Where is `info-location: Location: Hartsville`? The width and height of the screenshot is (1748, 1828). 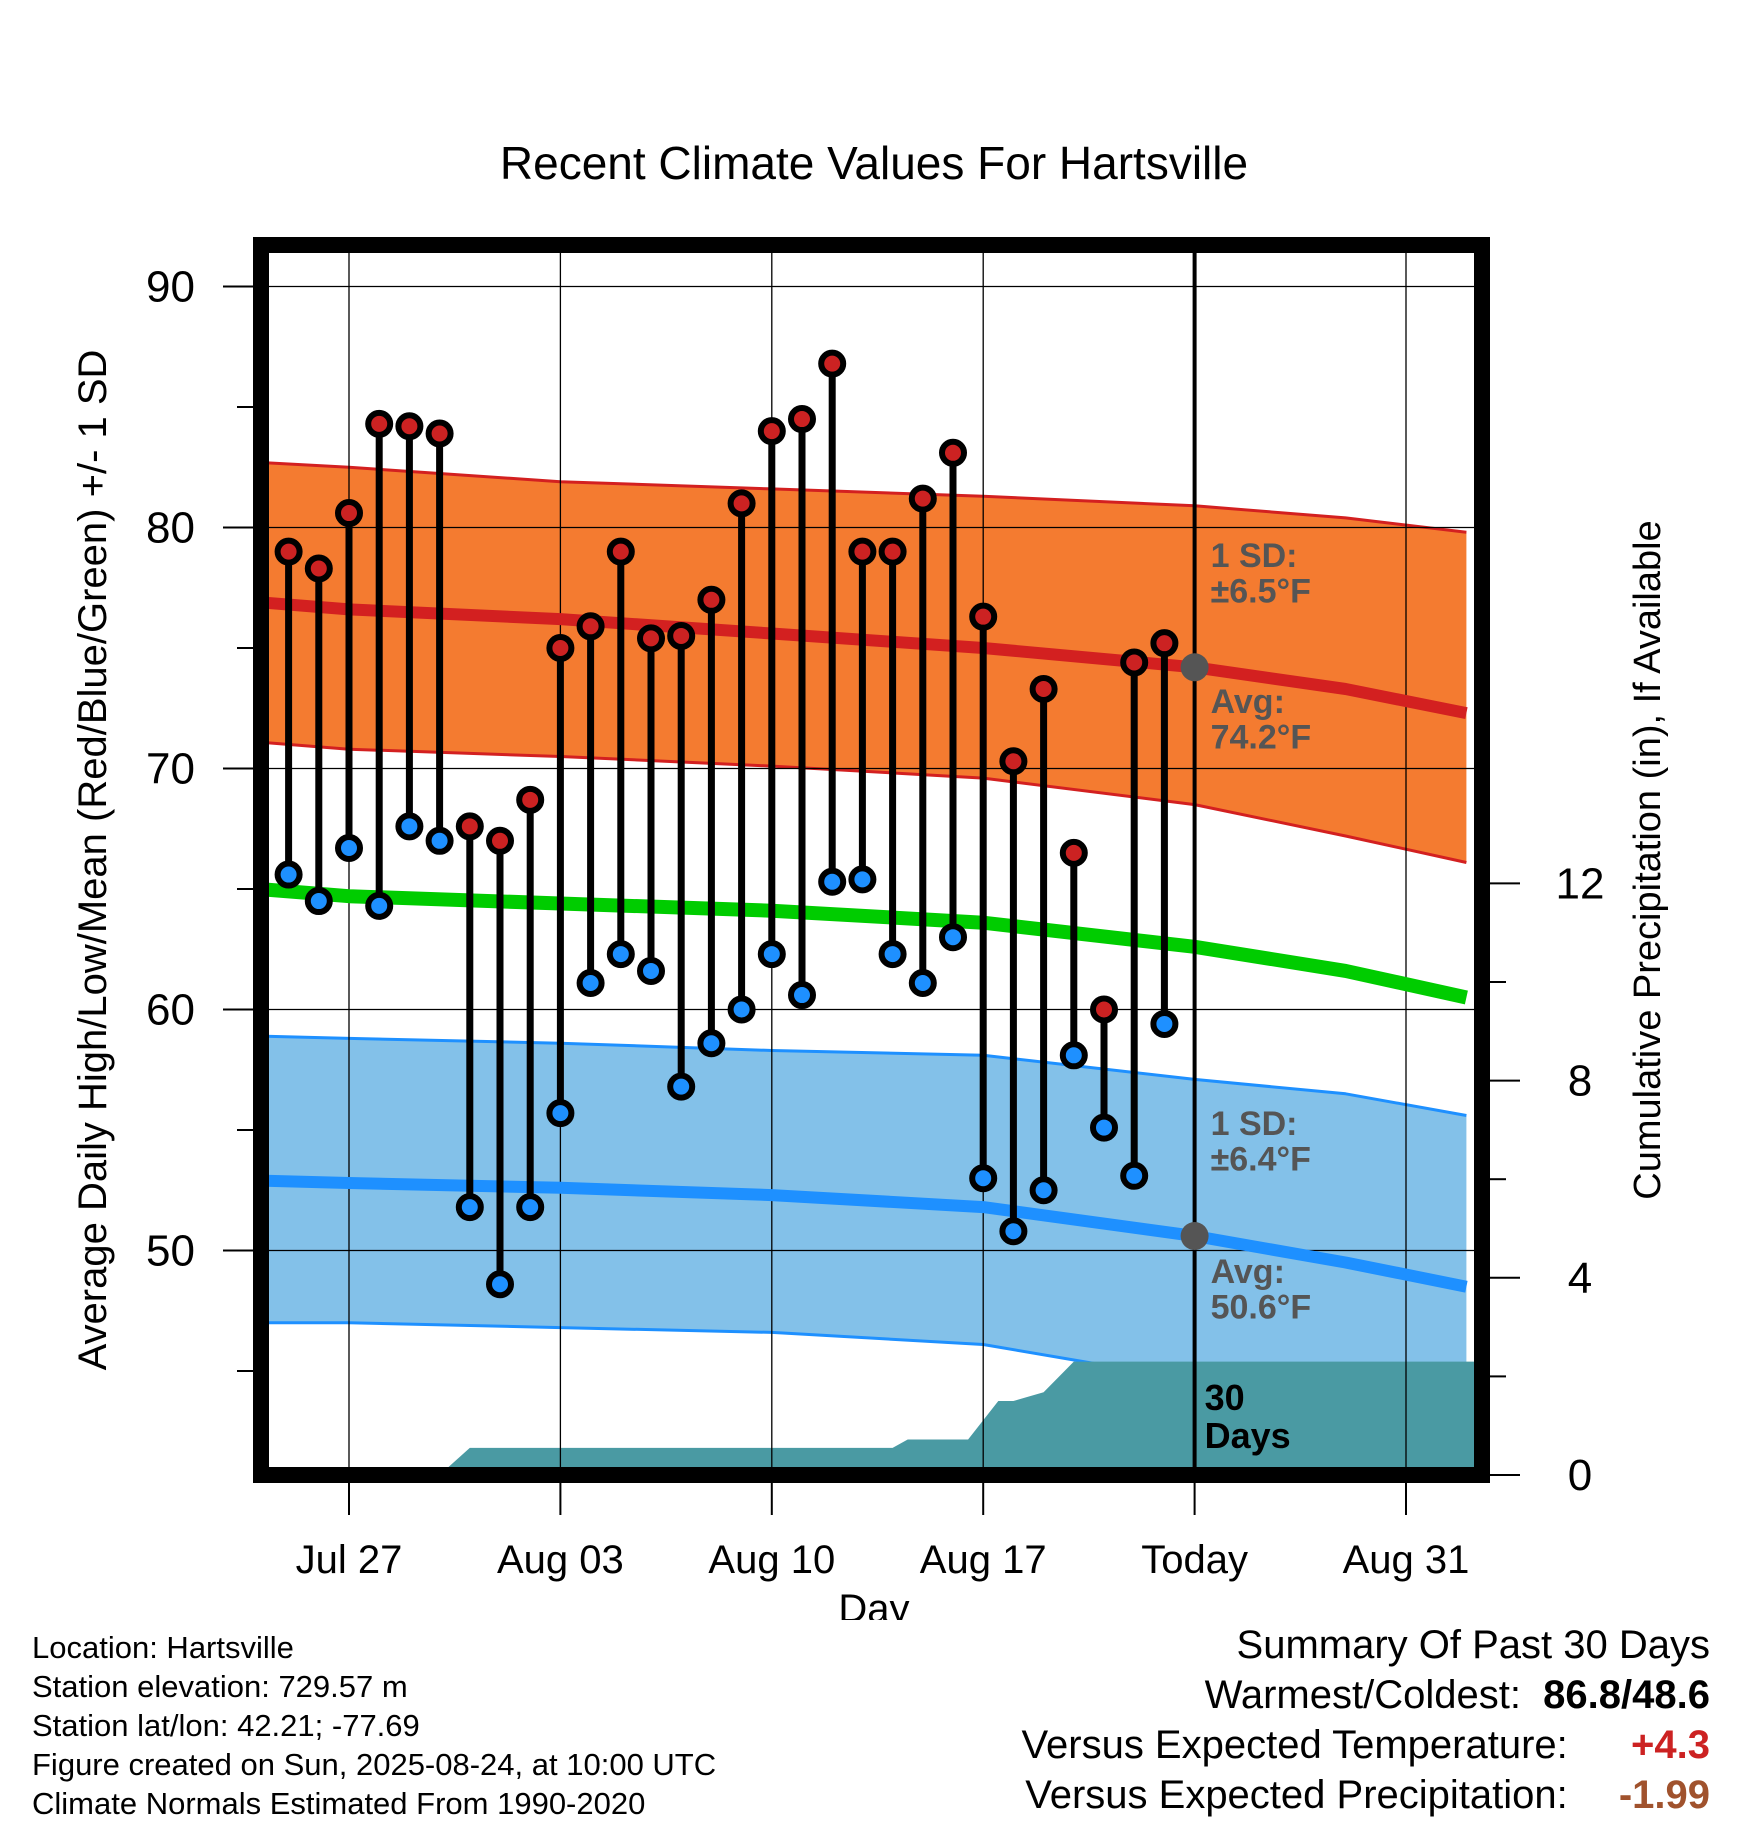
info-location: Location: Hartsville is located at coordinates (163, 1647).